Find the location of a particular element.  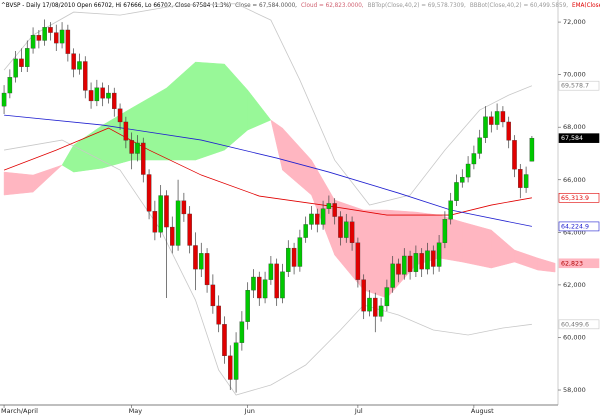

y-tick-label: 66,000 is located at coordinates (574, 180).